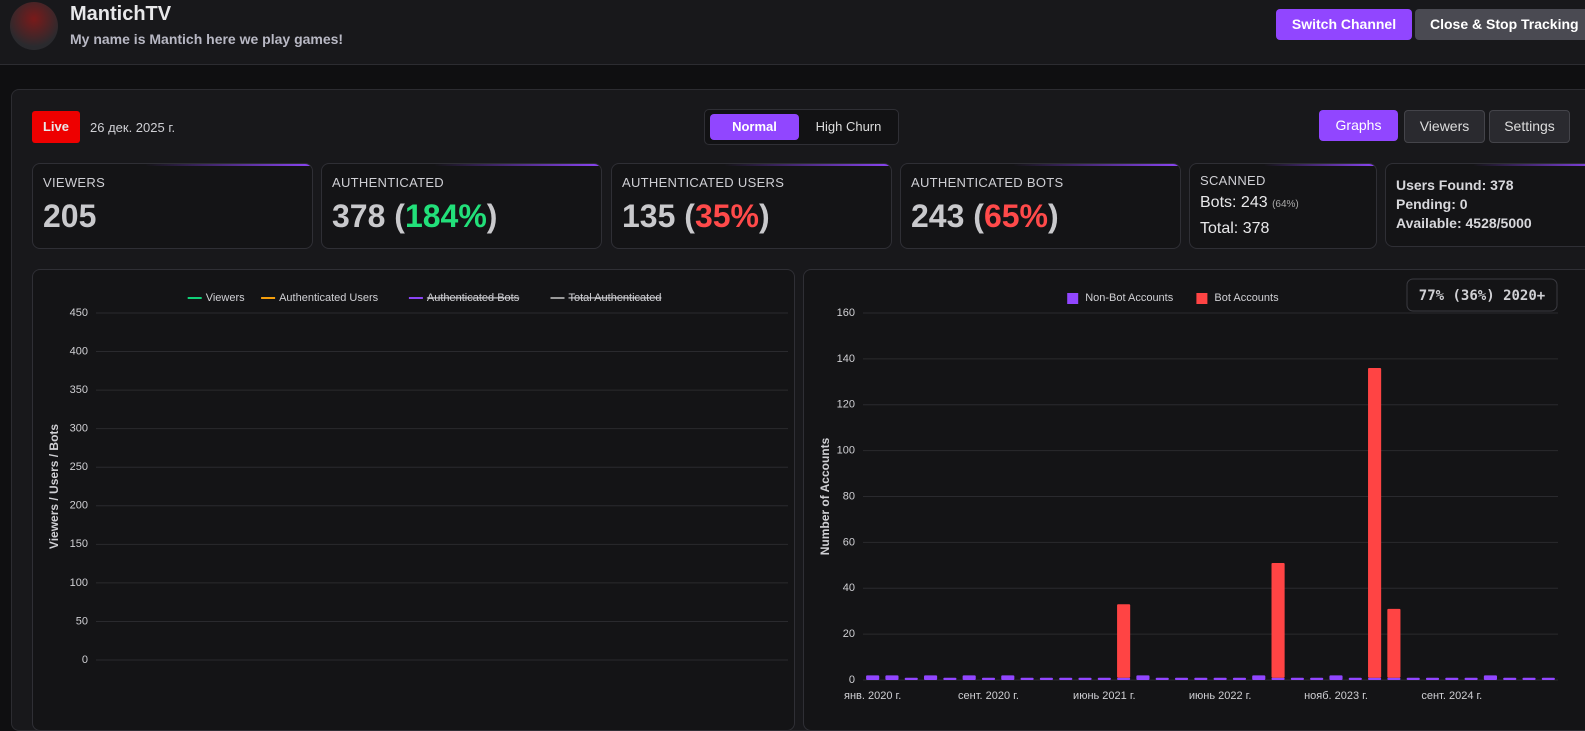 Image resolution: width=1585 pixels, height=731 pixels. I want to click on mode-toggle: Normal High Churn, so click(801, 127).